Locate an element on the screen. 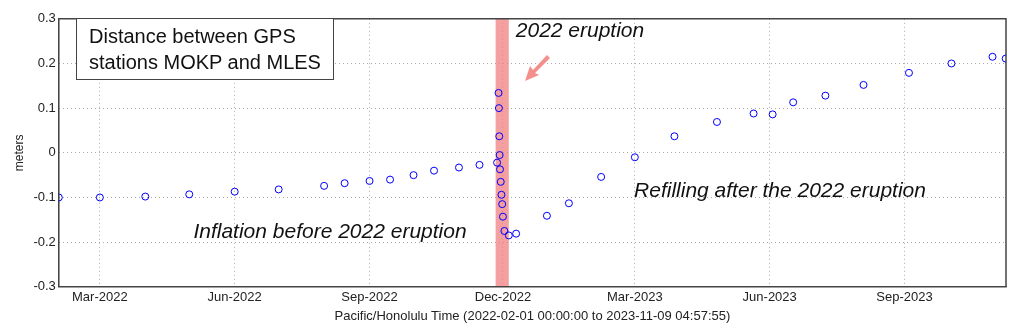 The width and height of the screenshot is (1024, 332). x-axis-title: Pacific/Honolulu Time (2022-02-01 00:00:00 to 2023-11-09 04:57:55) is located at coordinates (532, 315).